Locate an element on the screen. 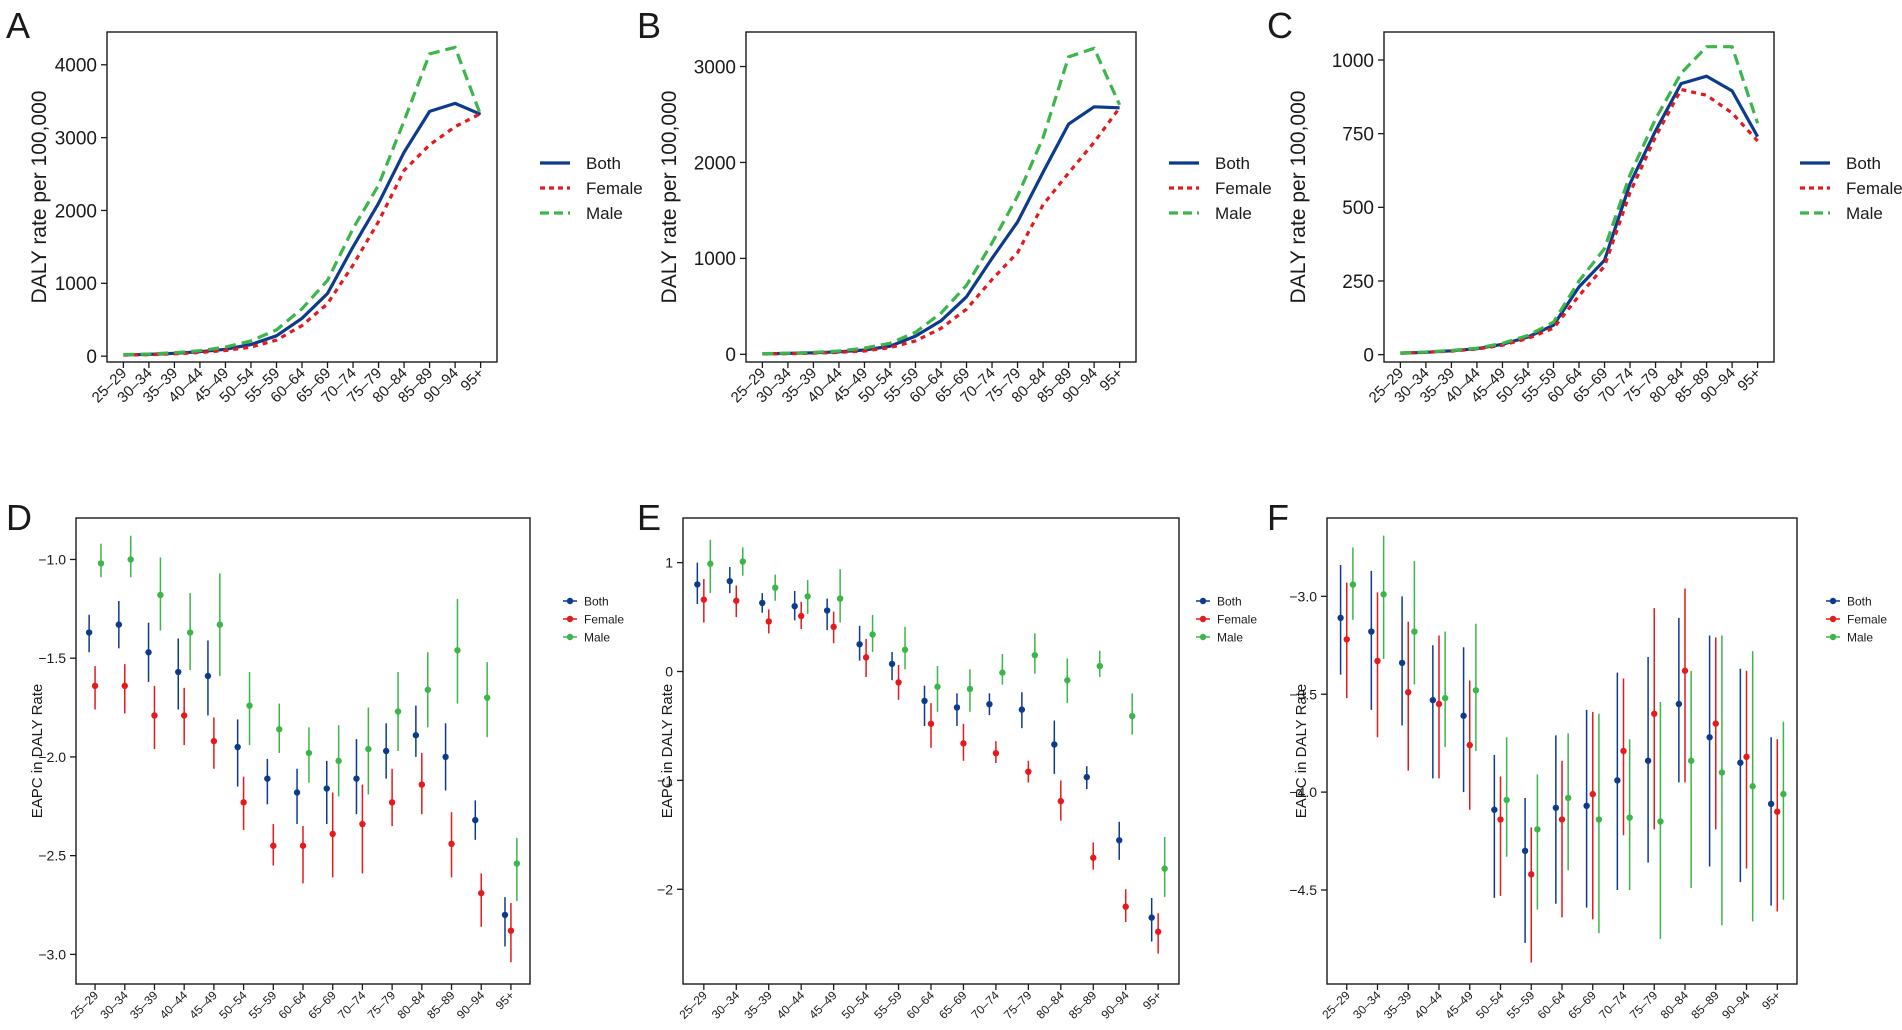 The height and width of the screenshot is (1030, 1902). y-tick-label-b: 0 is located at coordinates (730, 355).